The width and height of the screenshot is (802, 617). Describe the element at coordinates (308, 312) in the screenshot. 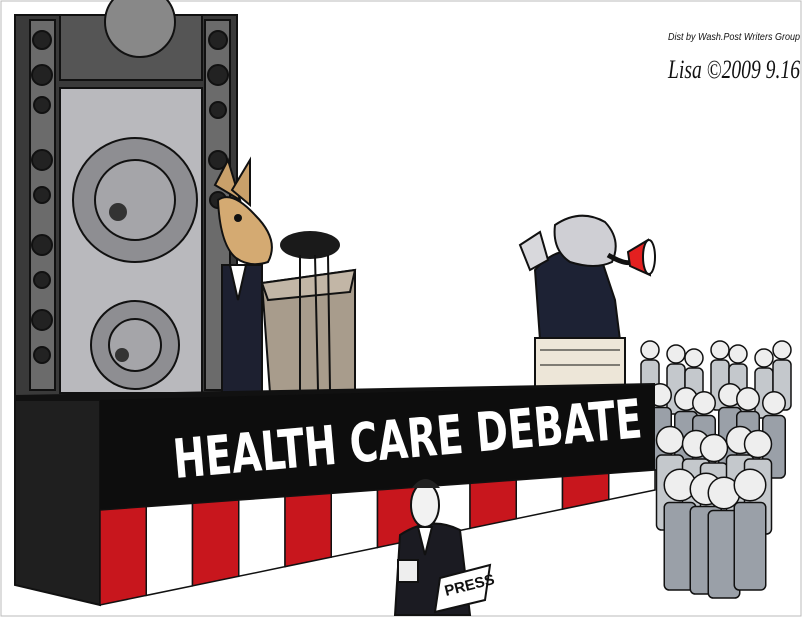

I see `podium` at that location.